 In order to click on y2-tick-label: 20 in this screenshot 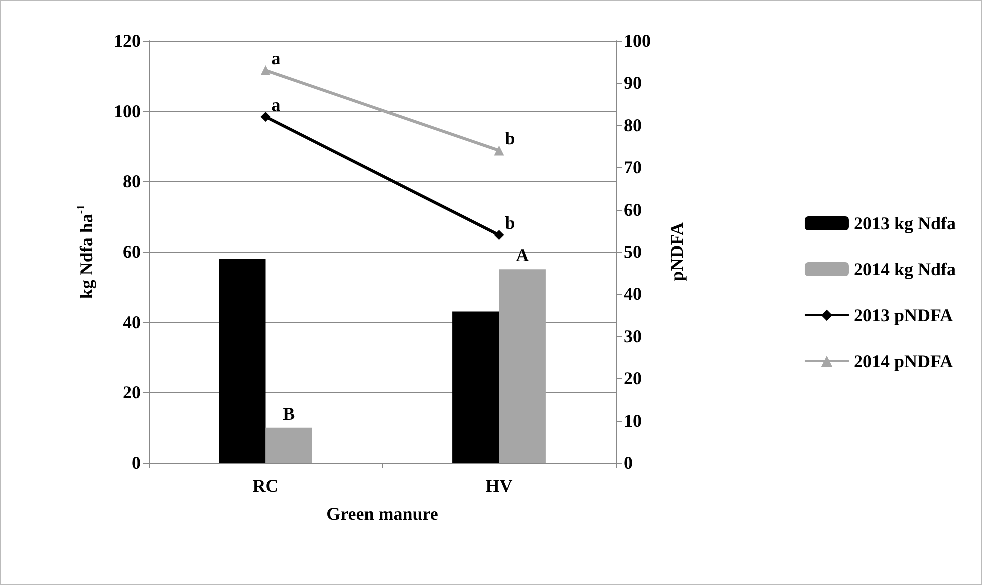, I will do `click(633, 378)`.